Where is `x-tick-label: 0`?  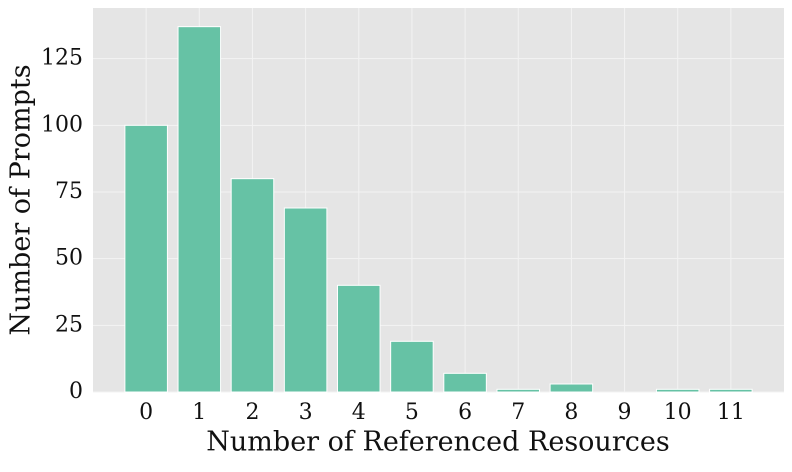
x-tick-label: 0 is located at coordinates (146, 412).